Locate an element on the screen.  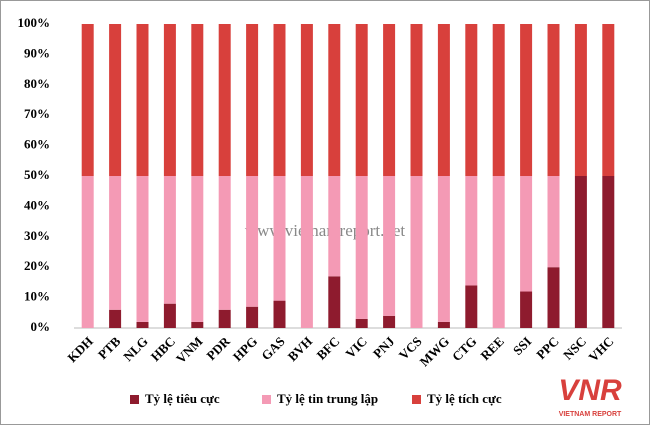
logo: VNR is located at coordinates (590, 390).